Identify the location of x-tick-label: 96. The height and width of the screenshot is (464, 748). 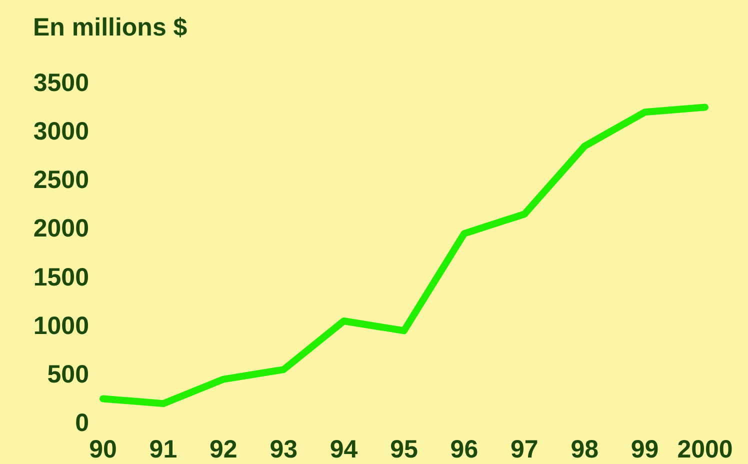
(464, 450).